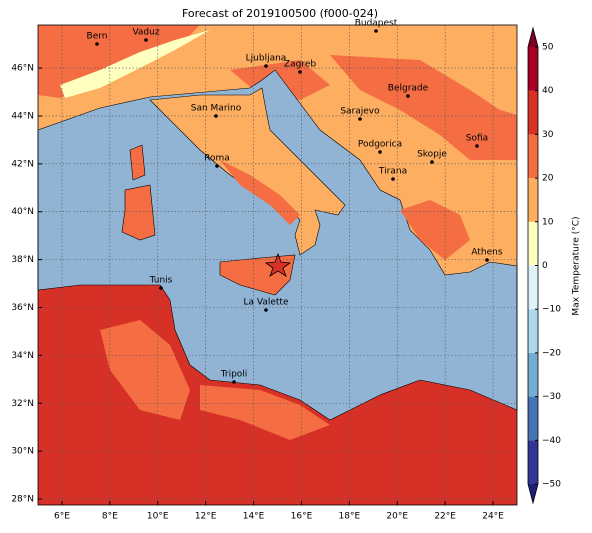  What do you see at coordinates (548, 91) in the screenshot?
I see `colorbar-tick-label: 40` at bounding box center [548, 91].